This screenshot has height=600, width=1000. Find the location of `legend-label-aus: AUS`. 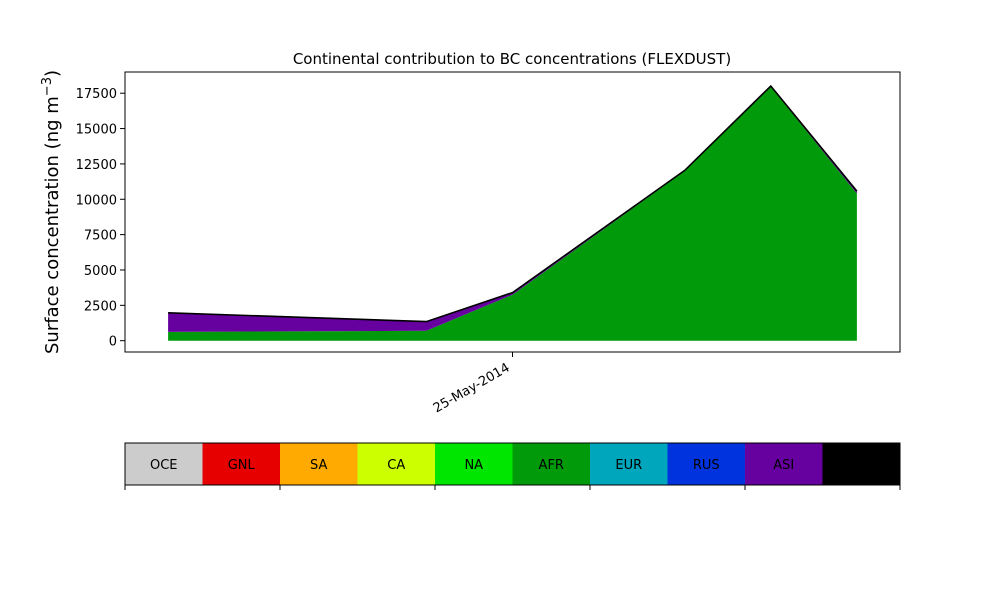

legend-label-aus: AUS is located at coordinates (861, 465).